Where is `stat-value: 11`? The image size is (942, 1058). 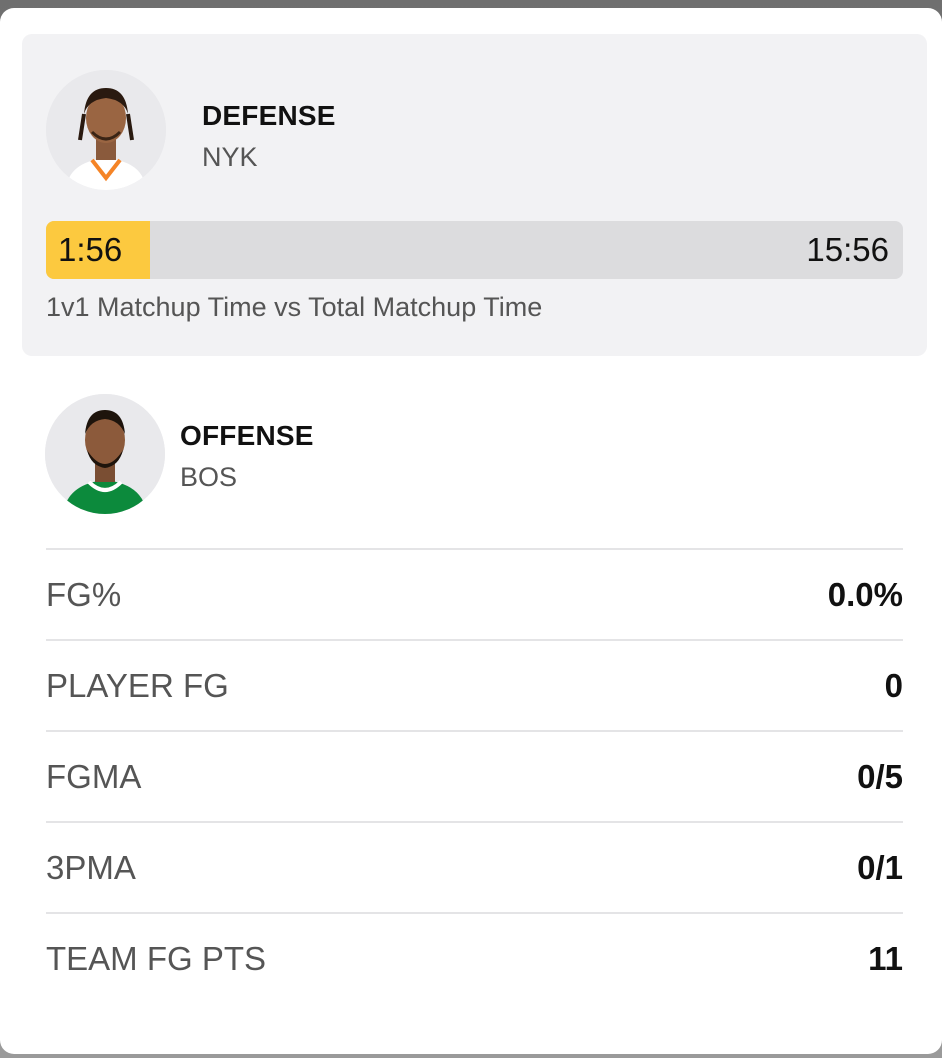 stat-value: 11 is located at coordinates (885, 958).